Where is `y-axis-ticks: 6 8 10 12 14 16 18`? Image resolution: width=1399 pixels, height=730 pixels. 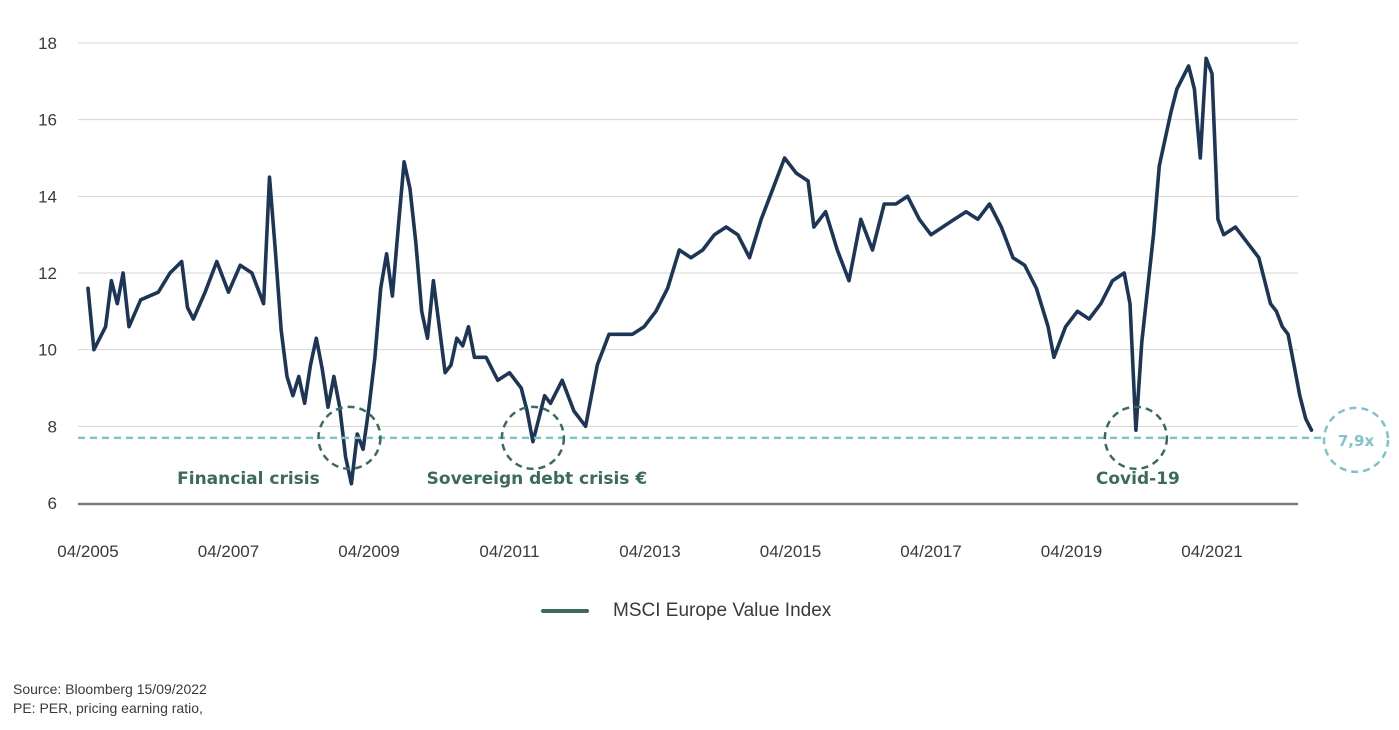 y-axis-ticks: 6 8 10 12 14 16 18 is located at coordinates (47, 273).